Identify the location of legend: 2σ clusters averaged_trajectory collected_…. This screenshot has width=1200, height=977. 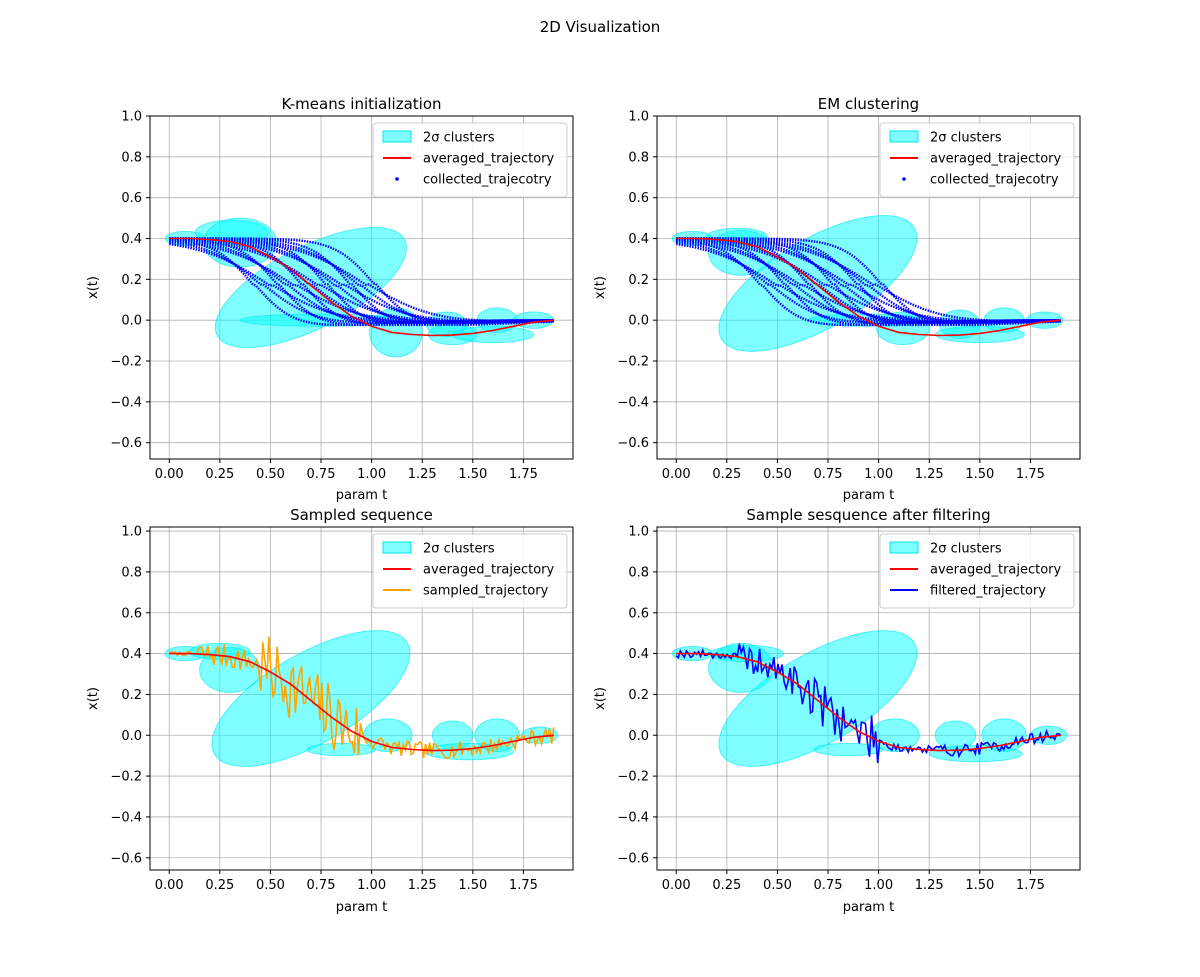
(470, 160).